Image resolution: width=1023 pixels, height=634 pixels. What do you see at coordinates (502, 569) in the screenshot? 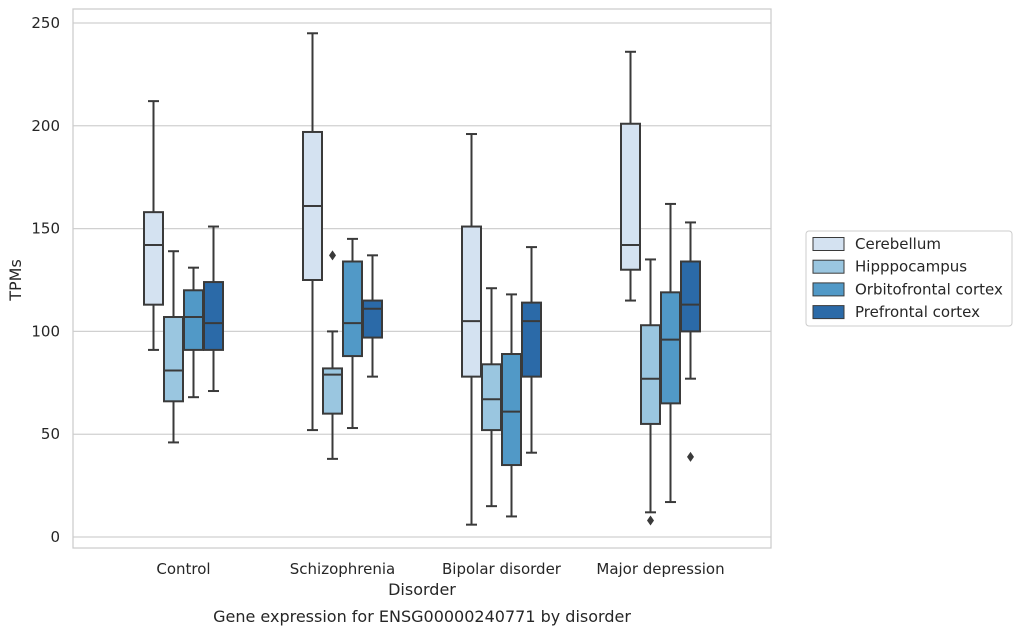
I see `x-tick-label: Bipolar disorder` at bounding box center [502, 569].